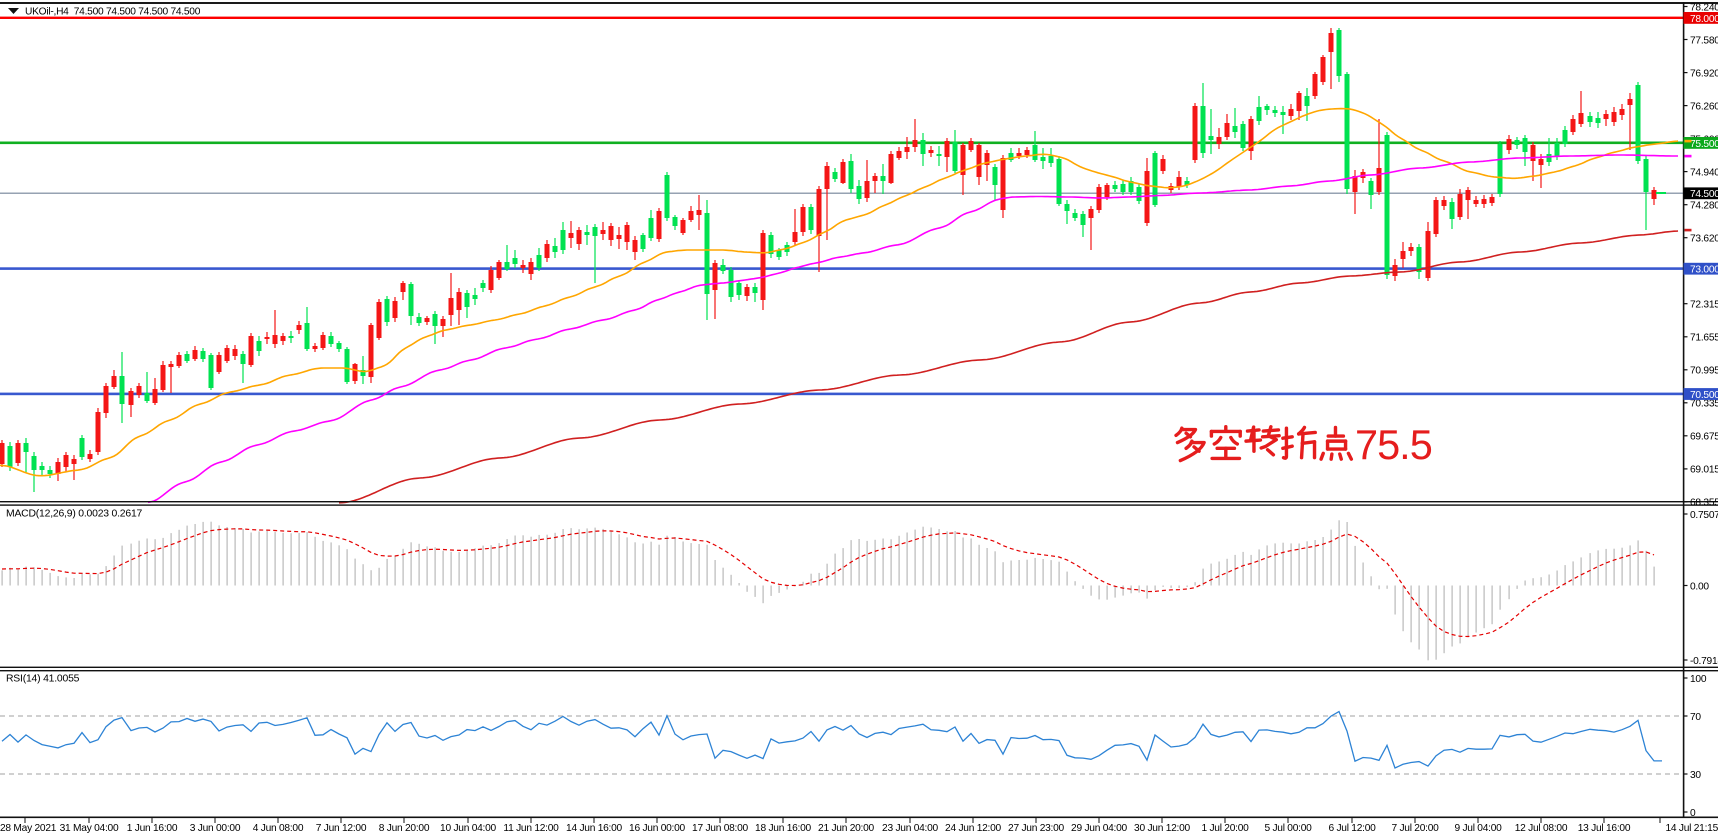 The width and height of the screenshot is (1718, 837). What do you see at coordinates (657, 828) in the screenshot?
I see `svg-text: 16 Jun 00:00` at bounding box center [657, 828].